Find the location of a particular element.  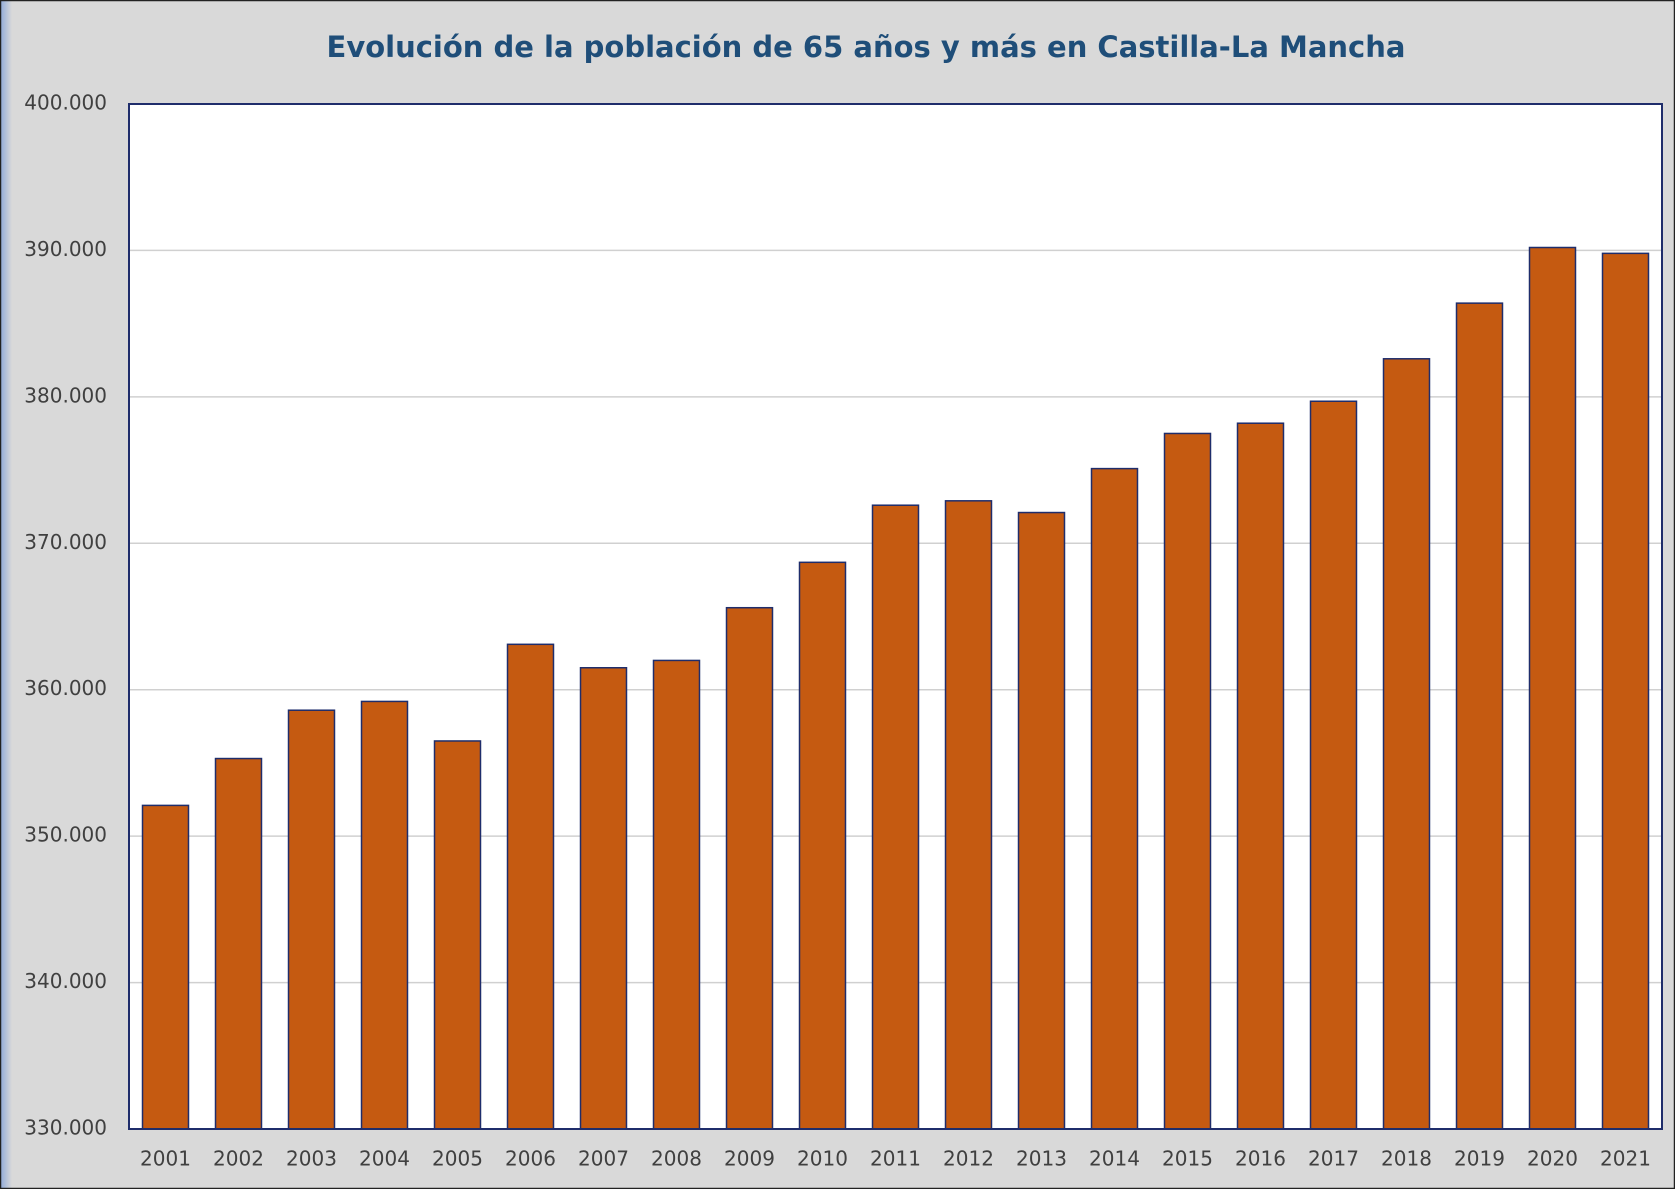

x-tick-label: 2007 is located at coordinates (603, 1159).